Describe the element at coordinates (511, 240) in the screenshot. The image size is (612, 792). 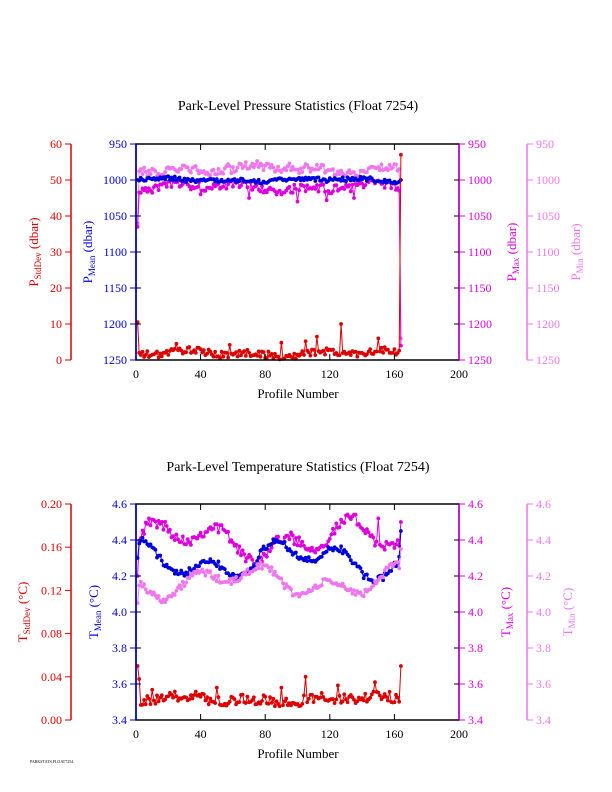
I see `pressure-max-axis-label-unit: (dbar)` at that location.